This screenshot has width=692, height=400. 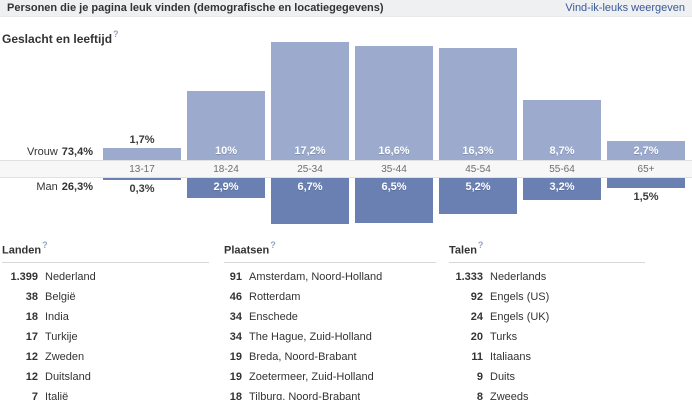 I want to click on chart-title-text: Geslacht en leeftijd, so click(x=57, y=39).